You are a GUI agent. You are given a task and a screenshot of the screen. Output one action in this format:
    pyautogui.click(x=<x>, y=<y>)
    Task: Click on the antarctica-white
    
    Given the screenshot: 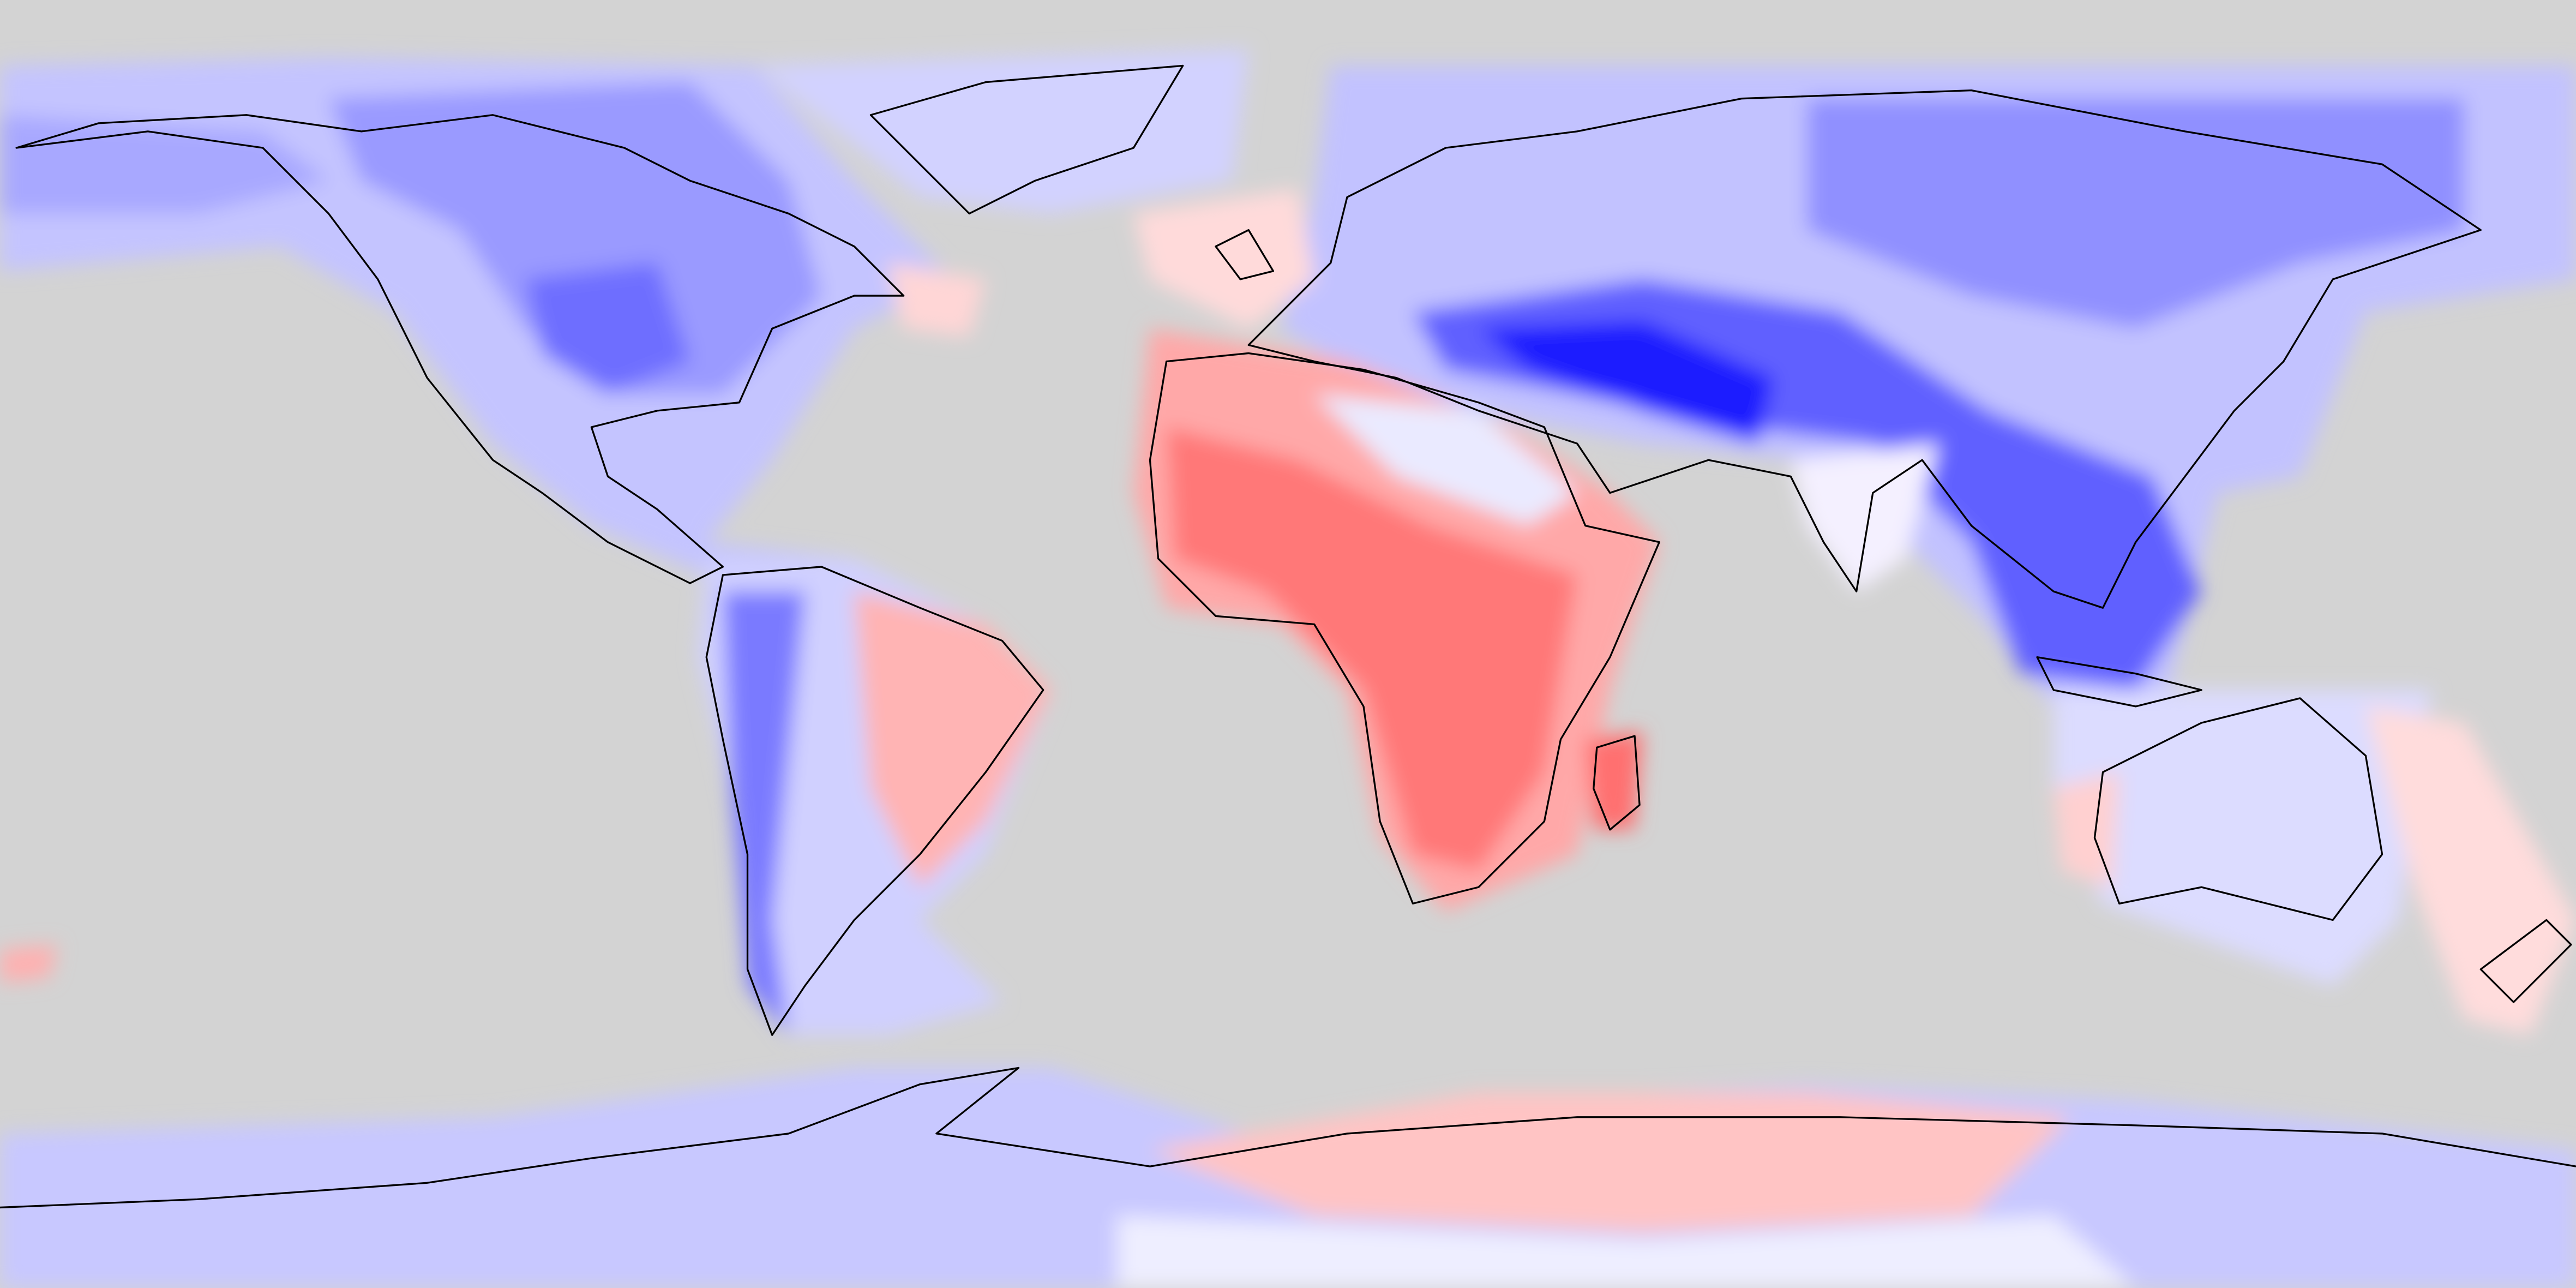 What is the action you would take?
    pyautogui.click(x=1627, y=1252)
    